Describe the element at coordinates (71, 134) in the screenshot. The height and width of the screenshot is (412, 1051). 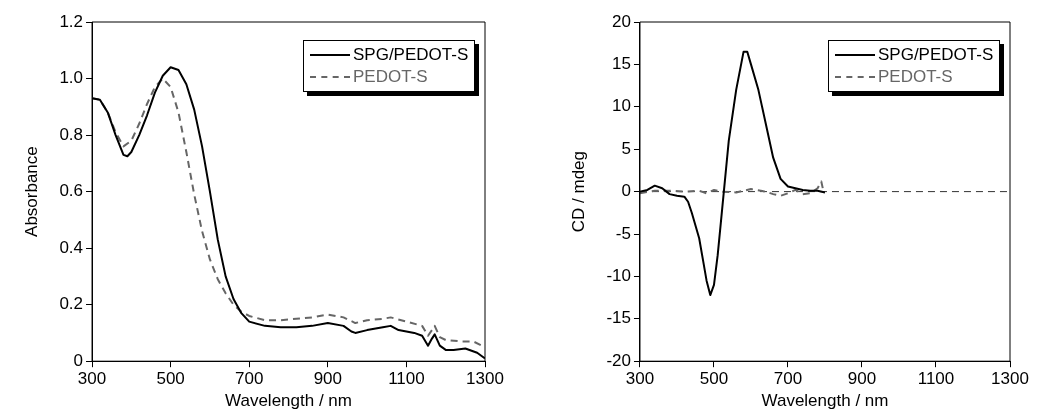
I see `y-tick-label: 0.8` at that location.